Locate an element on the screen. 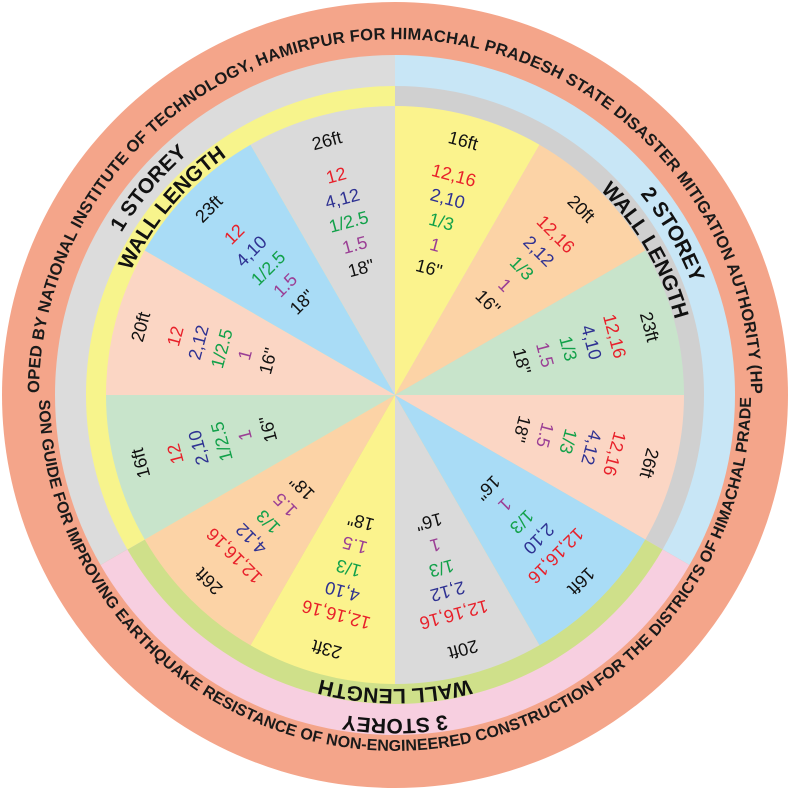 The height and width of the screenshot is (790, 790). sector-three_storey-26ft is located at coordinates (269, 520).